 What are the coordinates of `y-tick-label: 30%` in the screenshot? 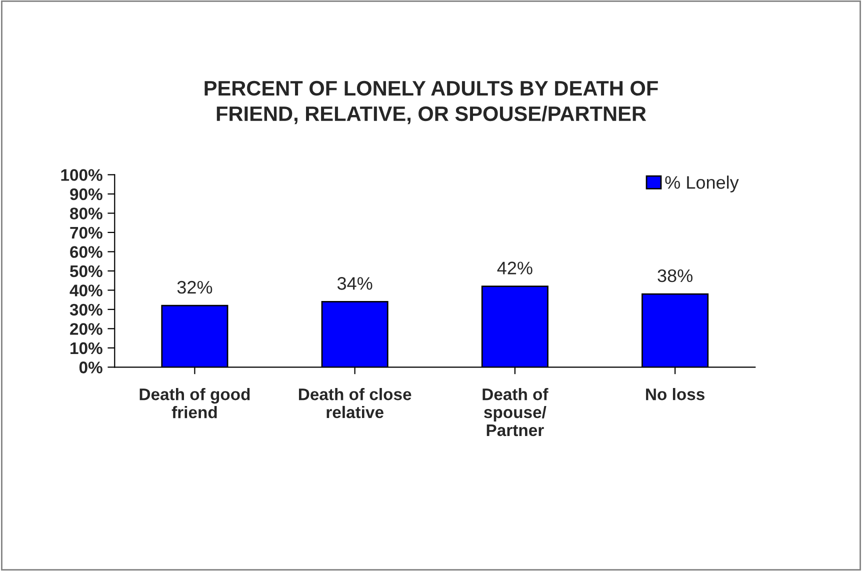 It's located at (86, 310).